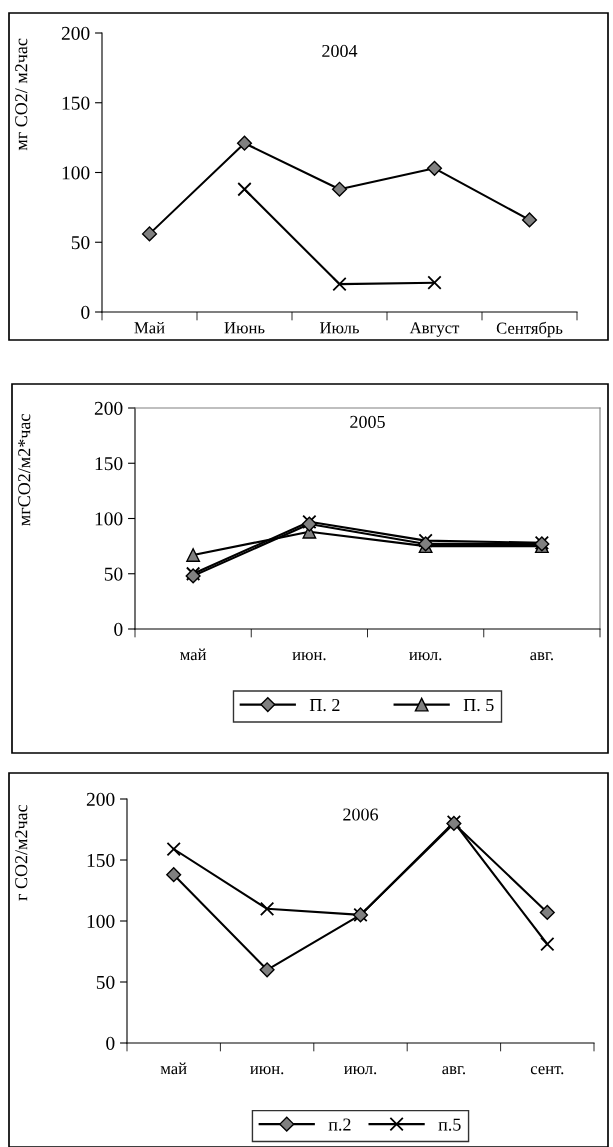 This screenshot has height=1147, width=613. Describe the element at coordinates (340, 51) in the screenshot. I see `chart-title: 2004` at that location.